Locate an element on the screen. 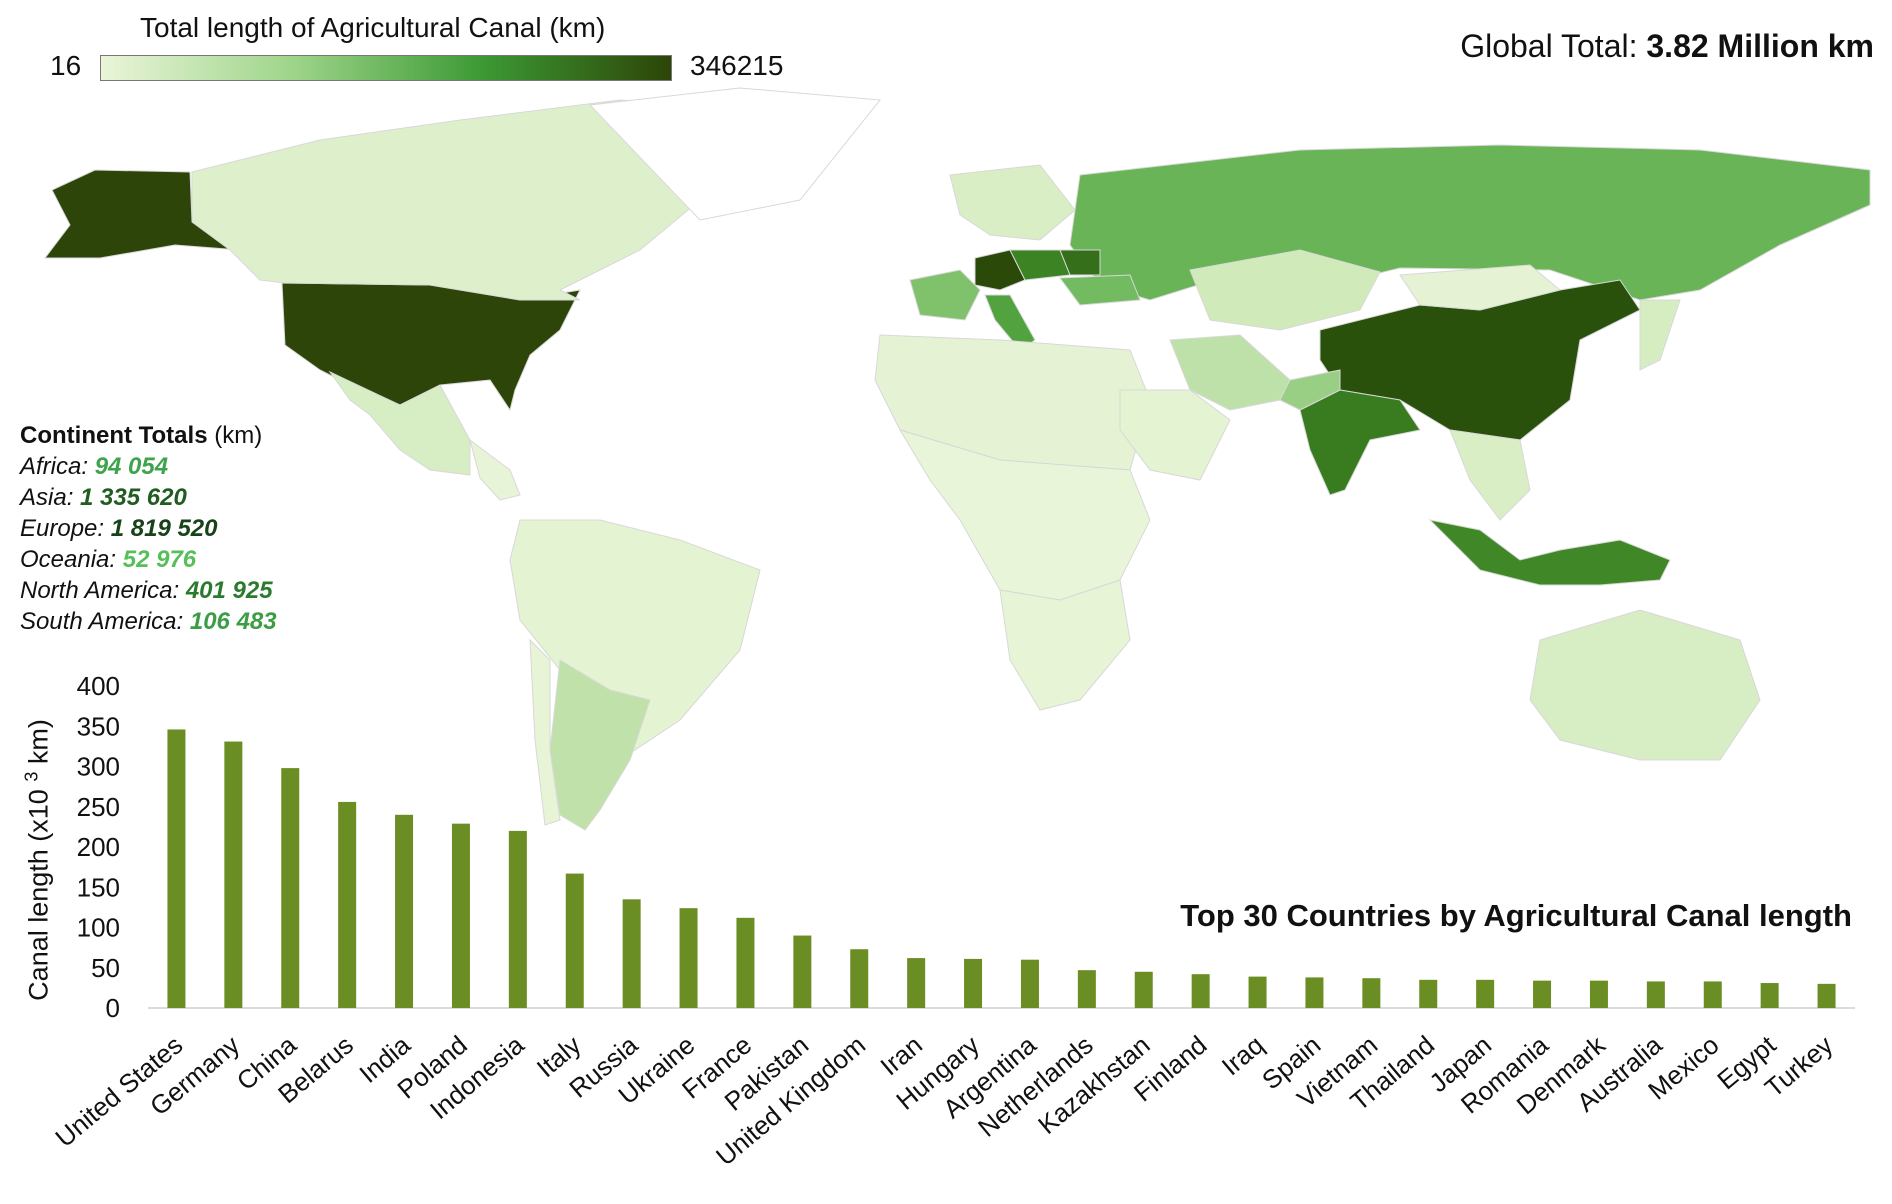  bar-pakistan is located at coordinates (802, 971).